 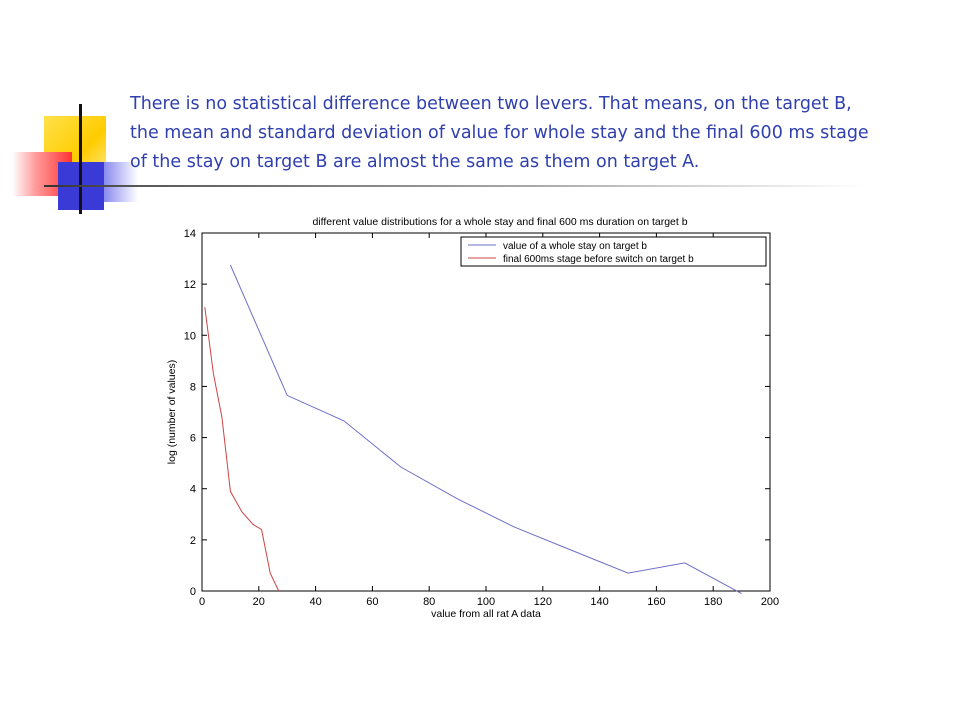 I want to click on x-tick-label: 20, so click(x=259, y=602).